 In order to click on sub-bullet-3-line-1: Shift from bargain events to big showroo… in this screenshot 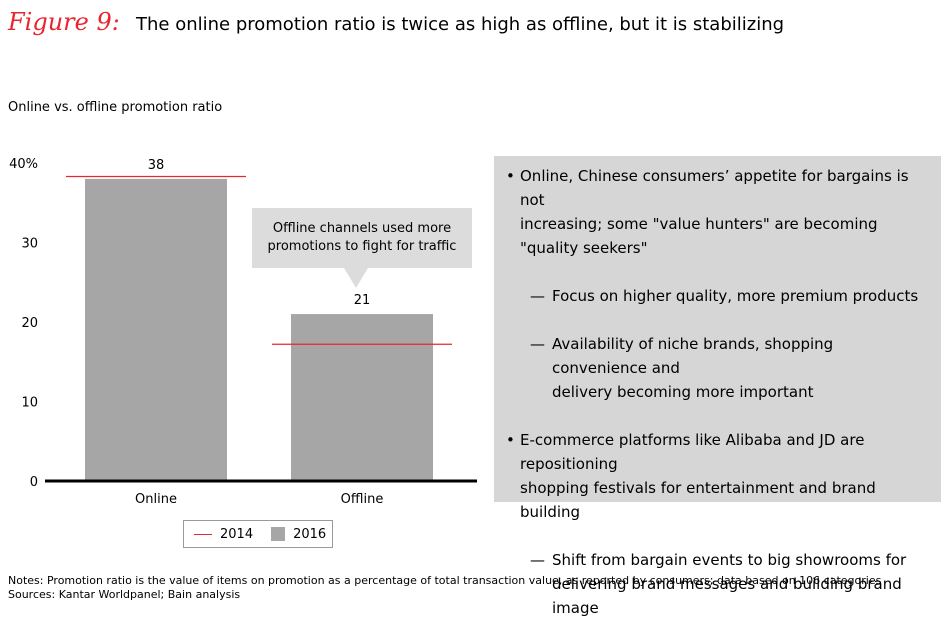, I will do `click(729, 560)`.